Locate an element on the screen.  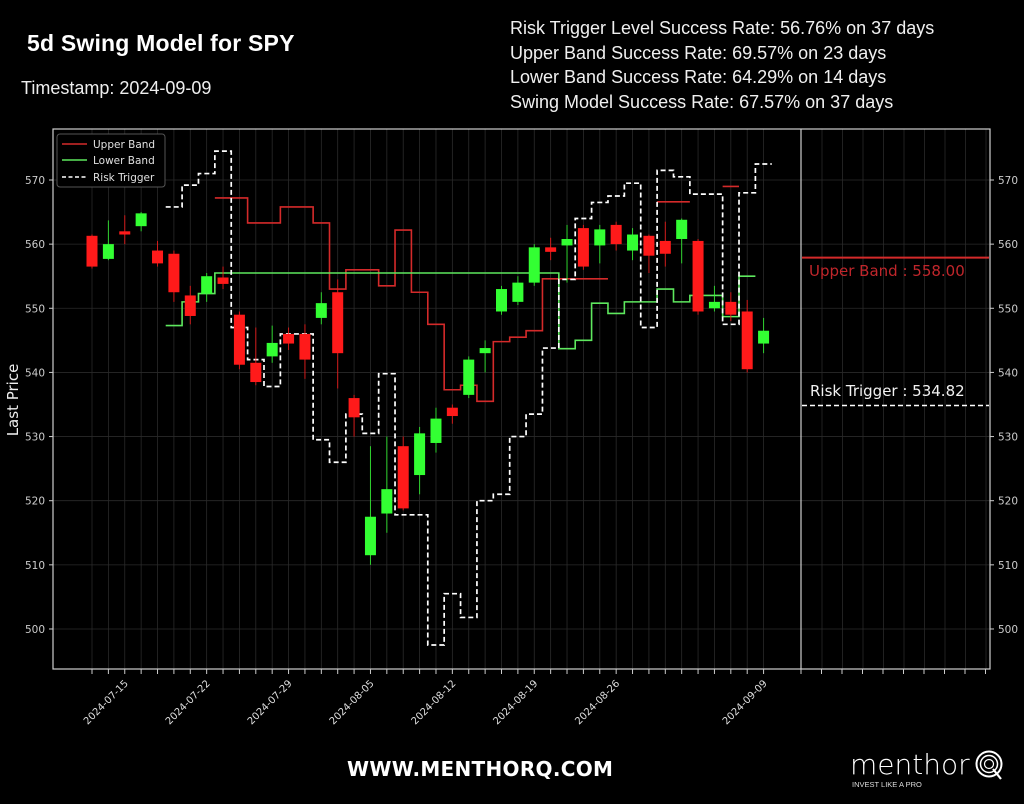
logo-wordmark: menthor is located at coordinates (910, 764).